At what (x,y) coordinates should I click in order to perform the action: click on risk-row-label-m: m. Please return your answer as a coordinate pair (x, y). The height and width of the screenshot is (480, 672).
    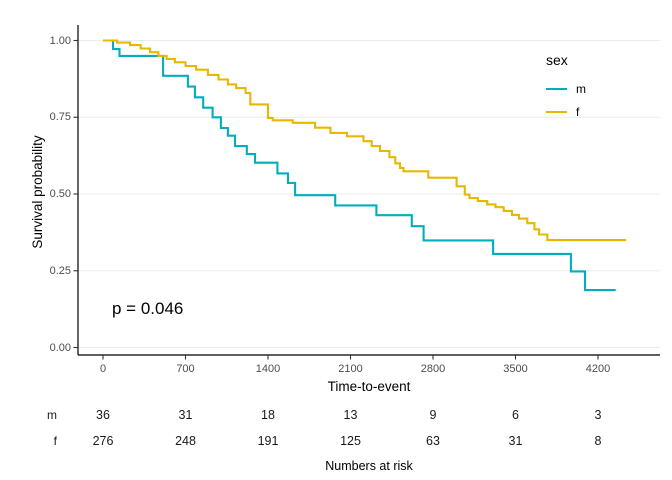
    Looking at the image, I should click on (52, 415).